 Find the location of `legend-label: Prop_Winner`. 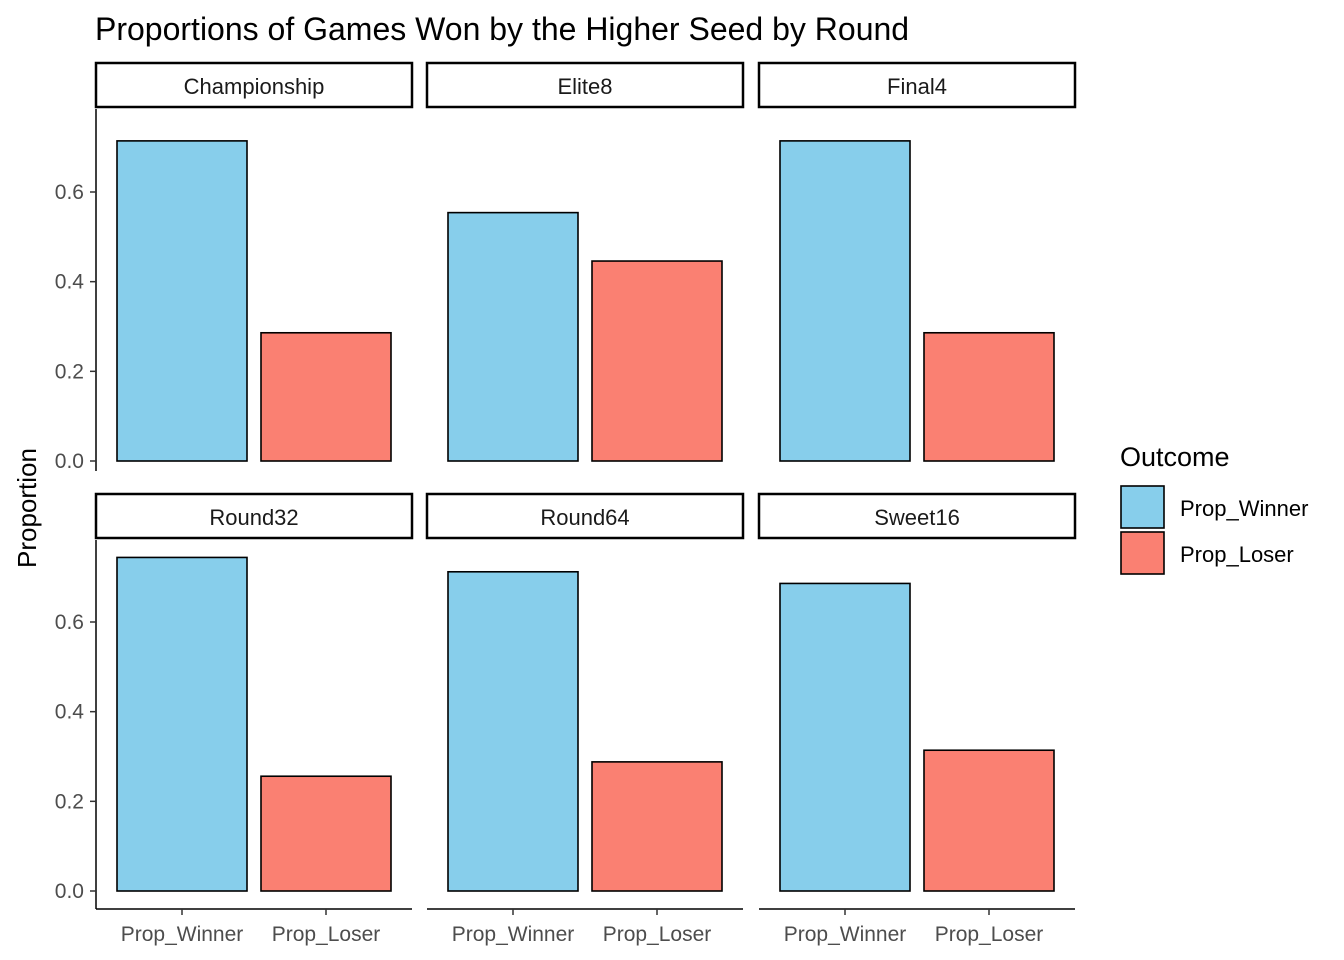

legend-label: Prop_Winner is located at coordinates (1244, 508).